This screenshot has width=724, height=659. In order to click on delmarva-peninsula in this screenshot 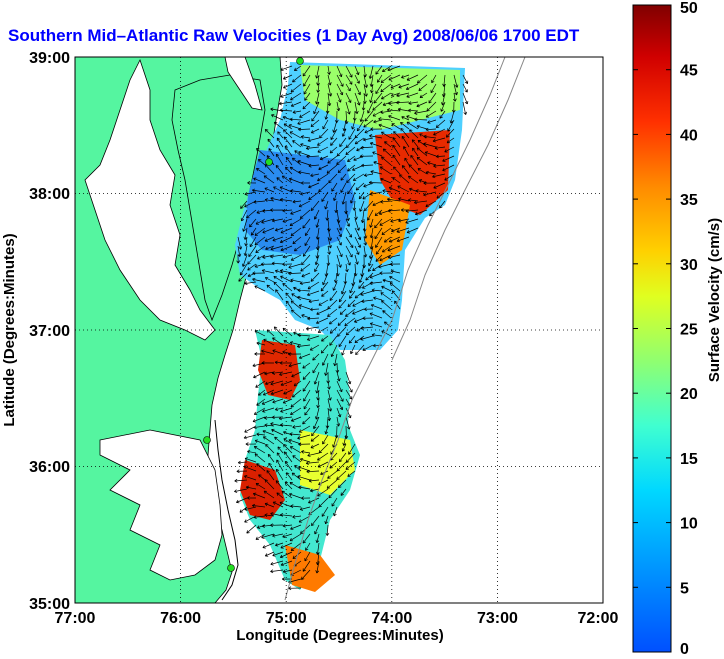, I will do `click(218, 198)`.